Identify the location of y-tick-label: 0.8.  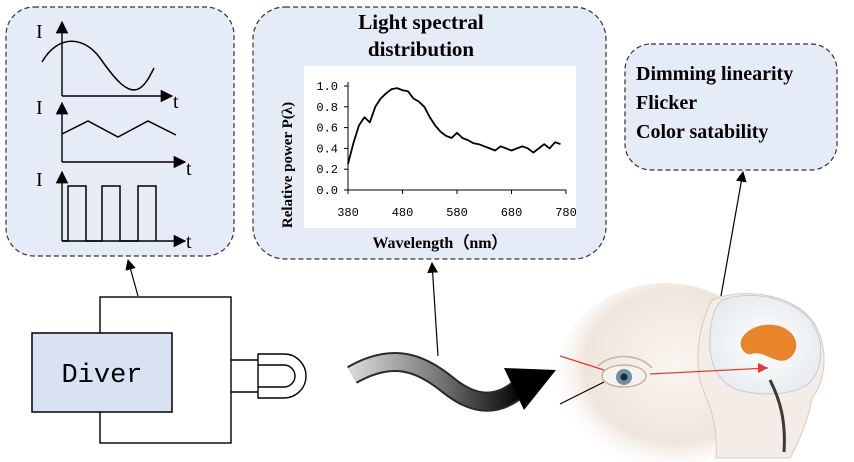
(327, 108).